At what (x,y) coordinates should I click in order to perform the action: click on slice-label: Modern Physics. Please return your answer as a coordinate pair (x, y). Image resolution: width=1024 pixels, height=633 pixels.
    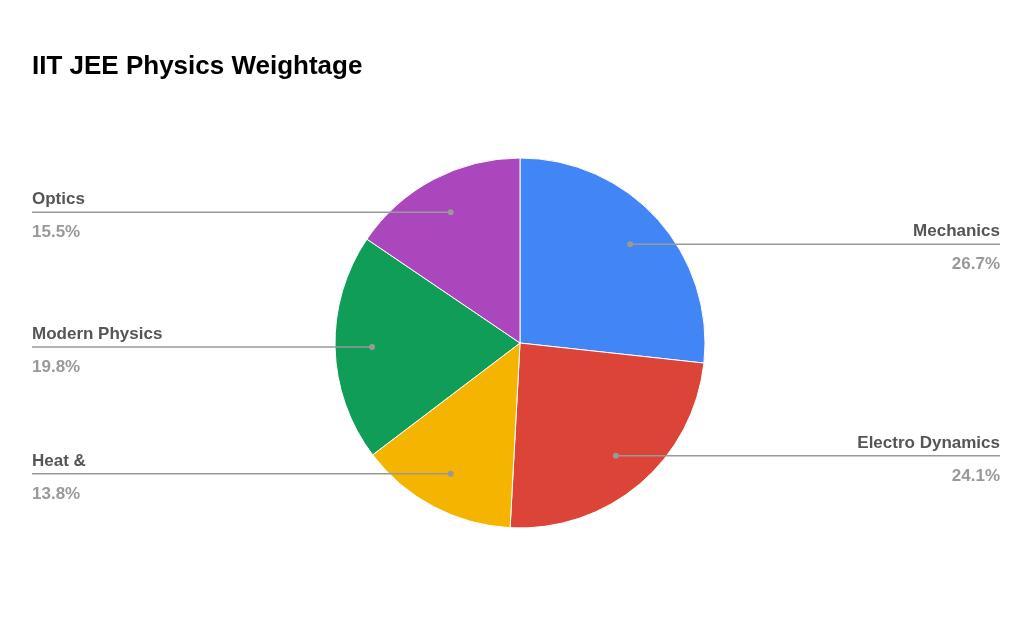
    Looking at the image, I should click on (97, 333).